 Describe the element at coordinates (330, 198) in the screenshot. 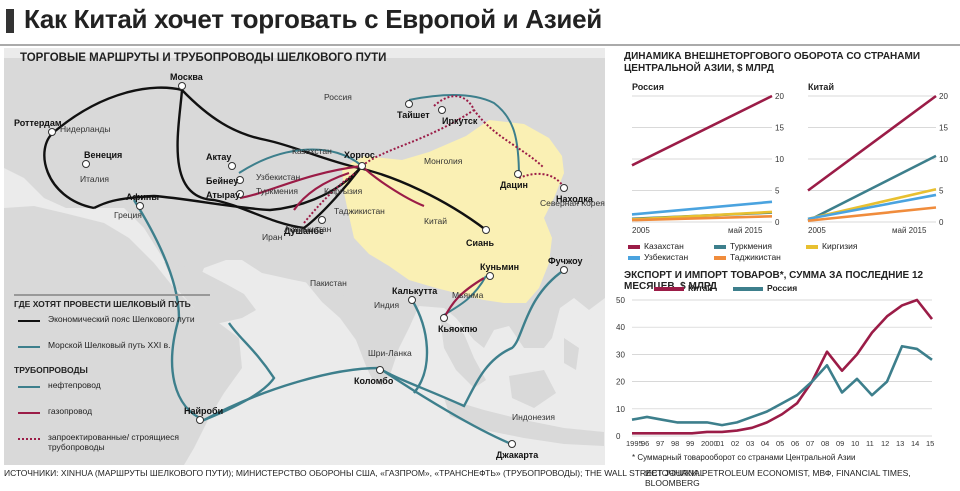

I see `planned-pipeline-kg` at that location.